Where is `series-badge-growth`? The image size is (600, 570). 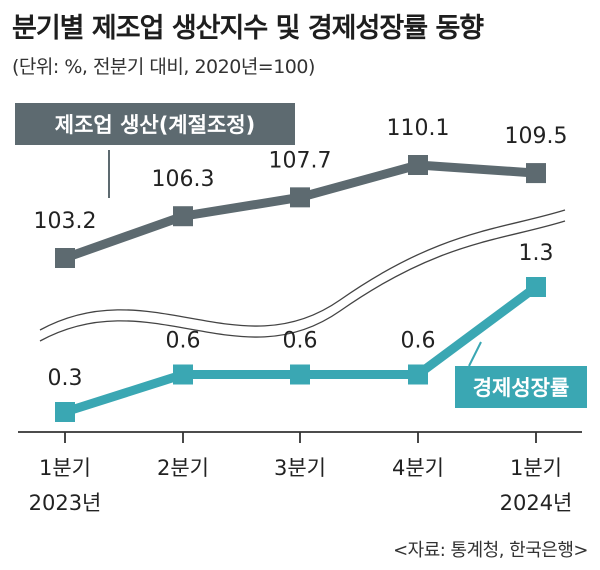 series-badge-growth is located at coordinates (521, 387).